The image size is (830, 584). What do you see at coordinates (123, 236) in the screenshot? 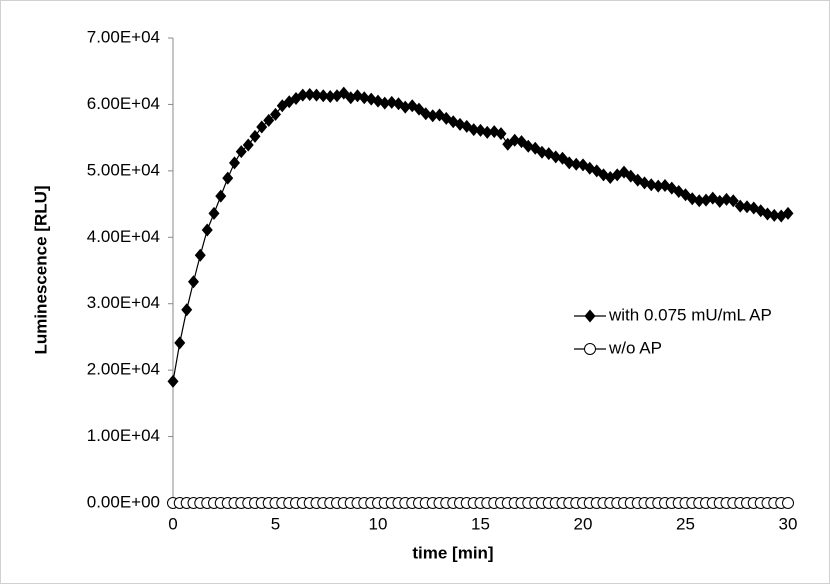
I see `y-tick-label: 4.00E+04` at bounding box center [123, 236].